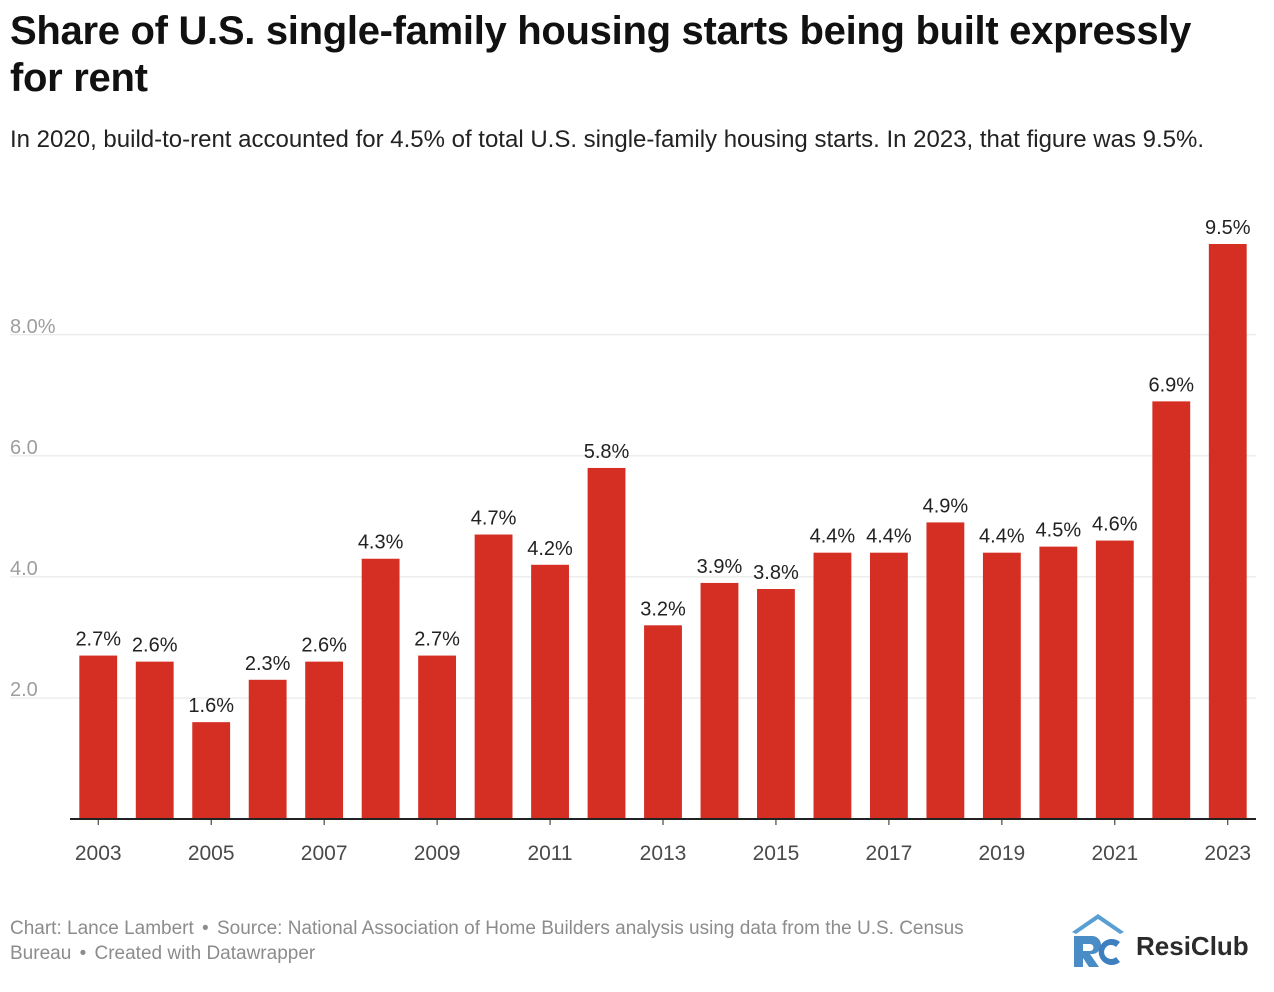  Describe the element at coordinates (1059, 531) in the screenshot. I see `bar-value-label: 4.5%` at that location.